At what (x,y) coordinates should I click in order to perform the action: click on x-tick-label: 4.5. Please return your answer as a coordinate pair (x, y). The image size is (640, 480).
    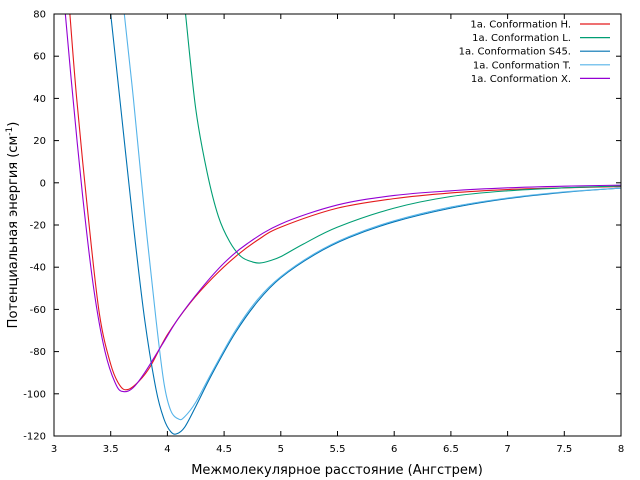
    Looking at the image, I should click on (224, 449).